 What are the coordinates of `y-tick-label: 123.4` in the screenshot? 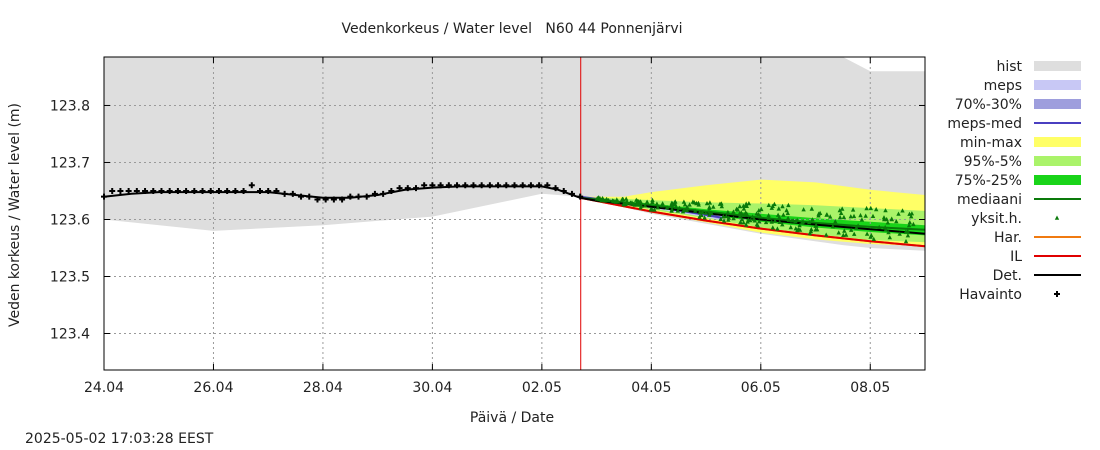 It's located at (70, 335).